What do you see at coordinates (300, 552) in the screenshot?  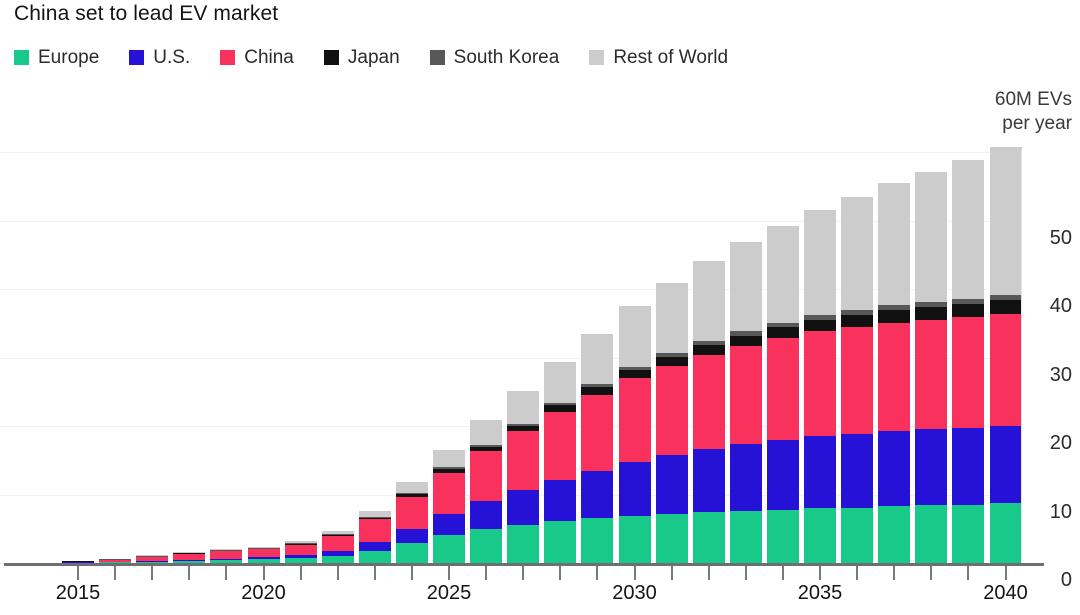 I see `bar-2021` at bounding box center [300, 552].